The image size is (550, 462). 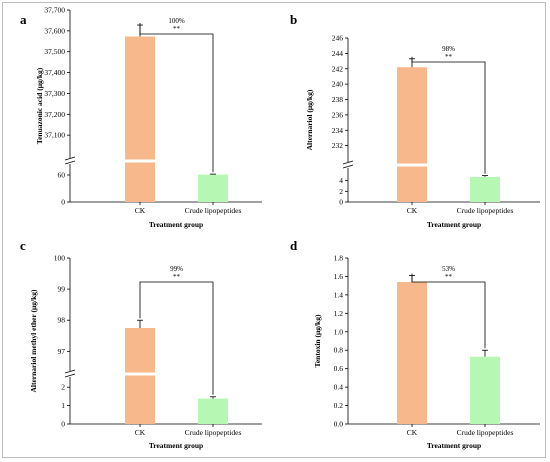 I want to click on y-tick-label: 238, so click(x=338, y=99).